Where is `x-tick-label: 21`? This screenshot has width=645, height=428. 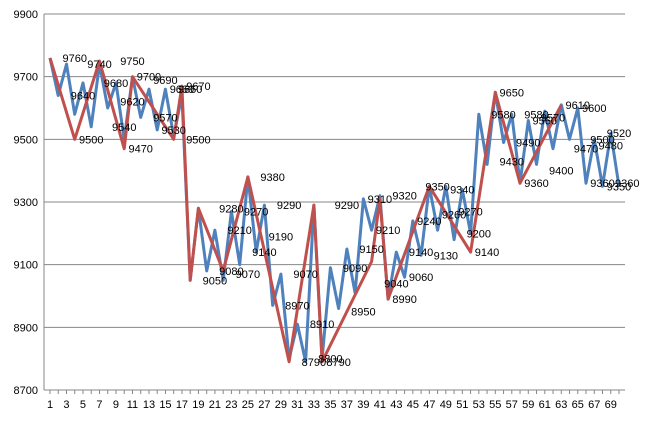 x-tick-label: 21 is located at coordinates (215, 405).